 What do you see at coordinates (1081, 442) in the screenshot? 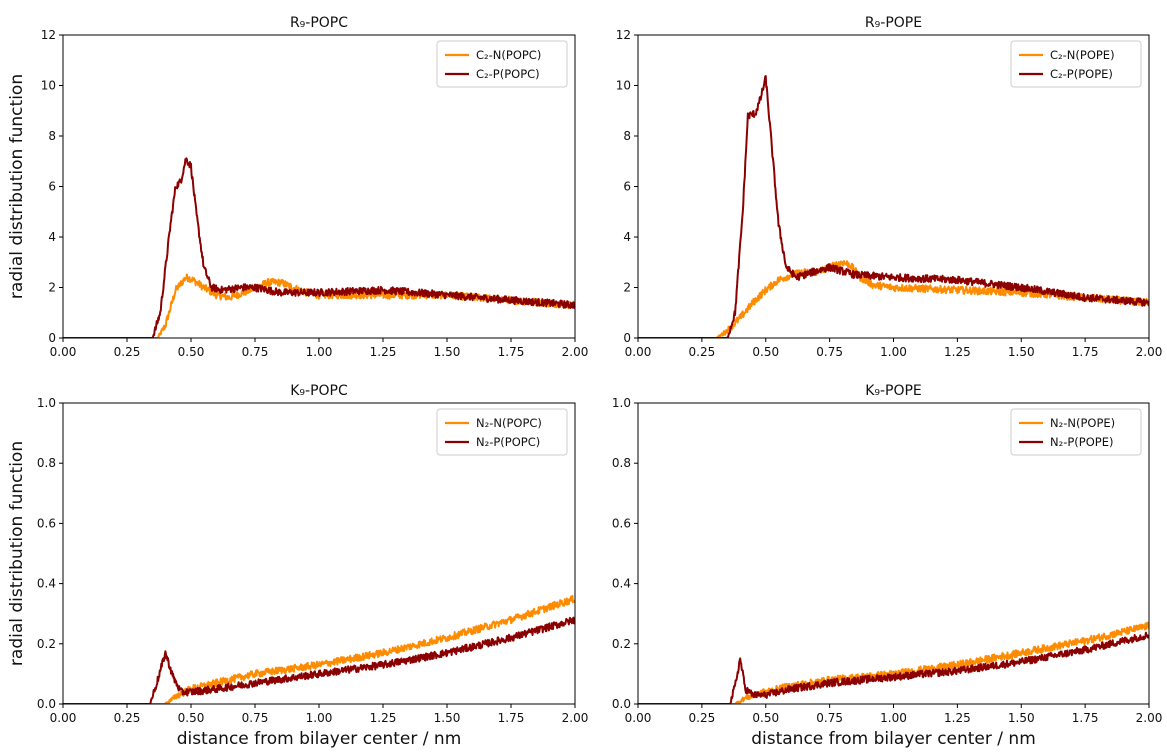
I see `legend-label: N₂-P(POPE)` at bounding box center [1081, 442].